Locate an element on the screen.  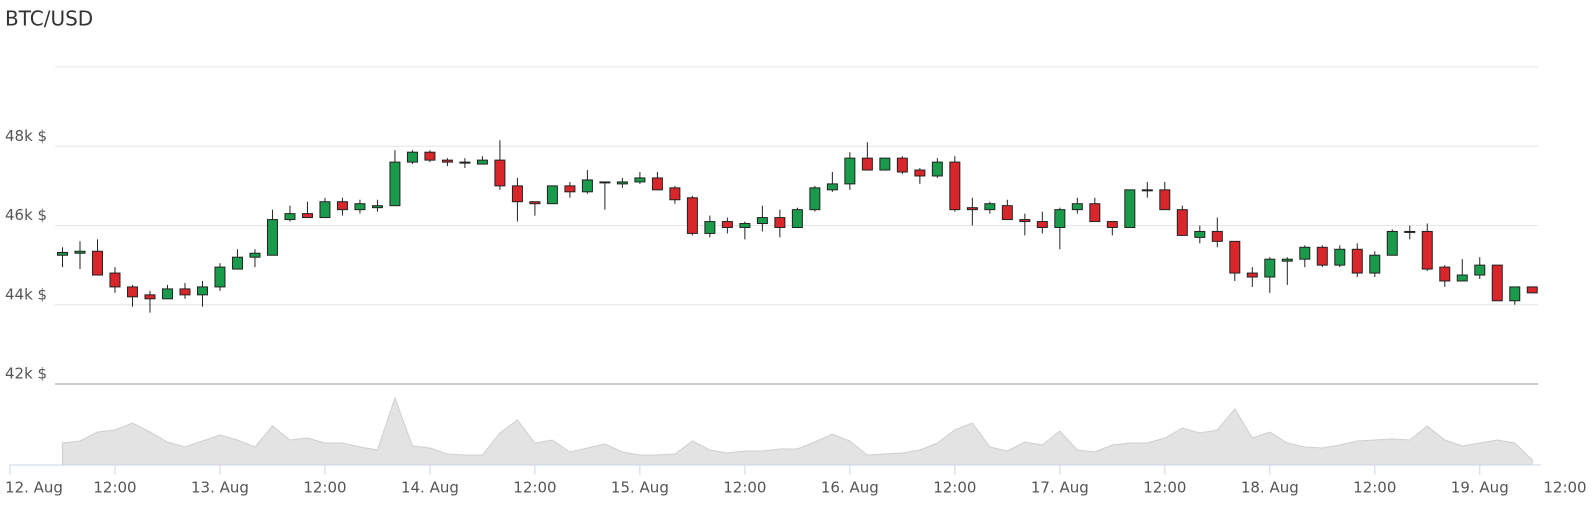
y-tick-label: 48k $ is located at coordinates (26, 136).